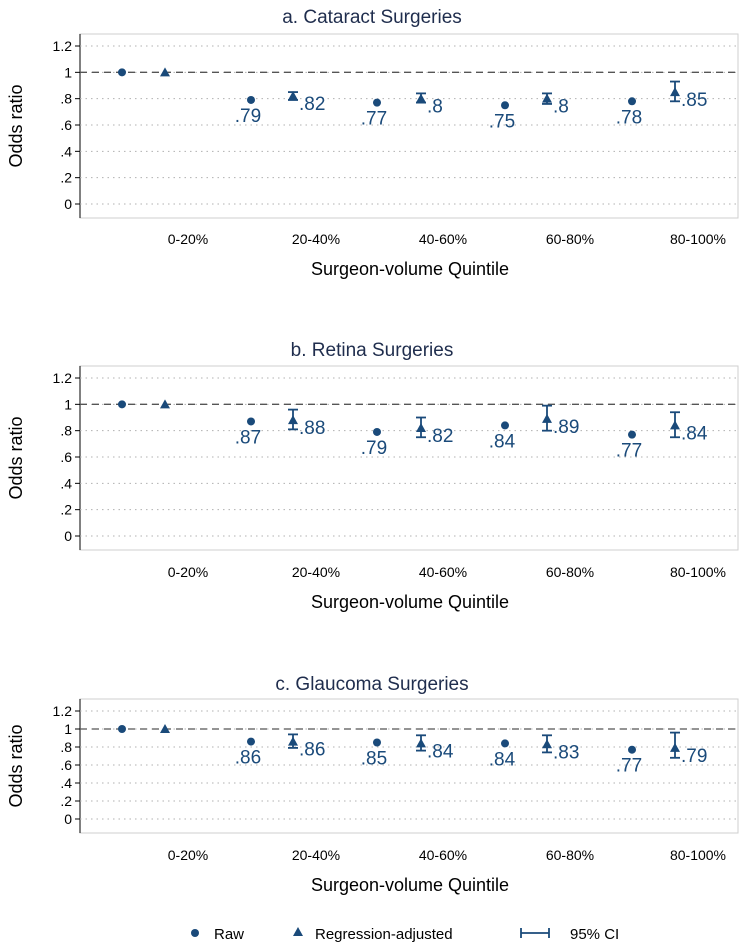 The width and height of the screenshot is (745, 945). What do you see at coordinates (374, 759) in the screenshot?
I see `raw-data-label: .85` at bounding box center [374, 759].